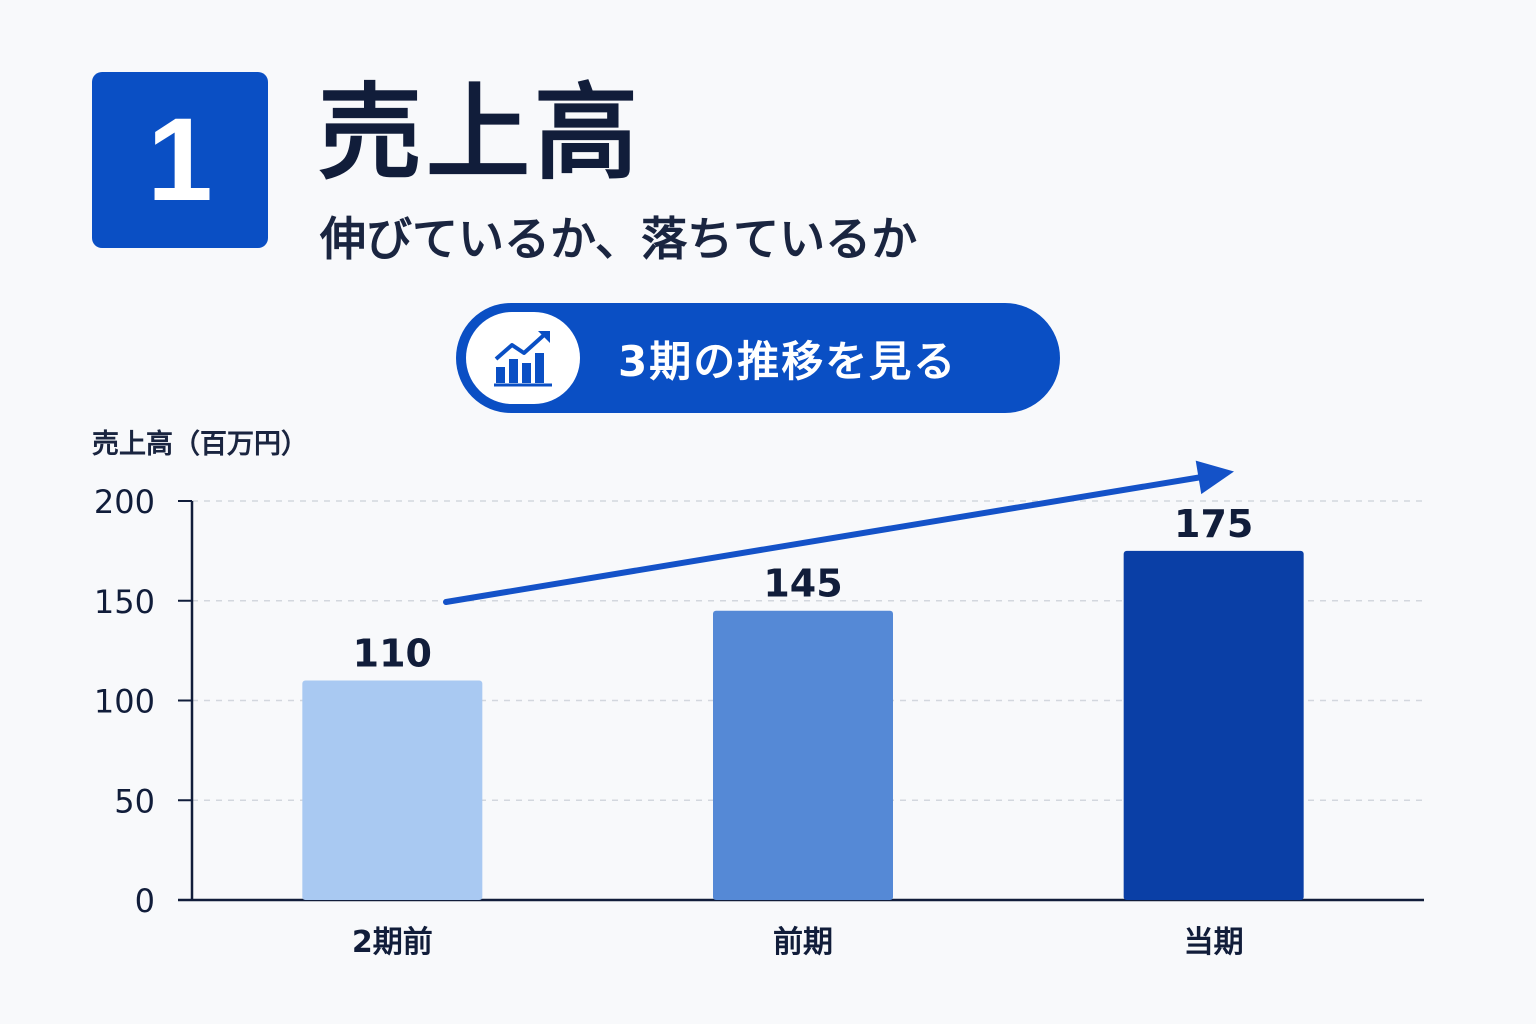 The height and width of the screenshot is (1024, 1536). I want to click on section-number-badge: 1, so click(180, 160).